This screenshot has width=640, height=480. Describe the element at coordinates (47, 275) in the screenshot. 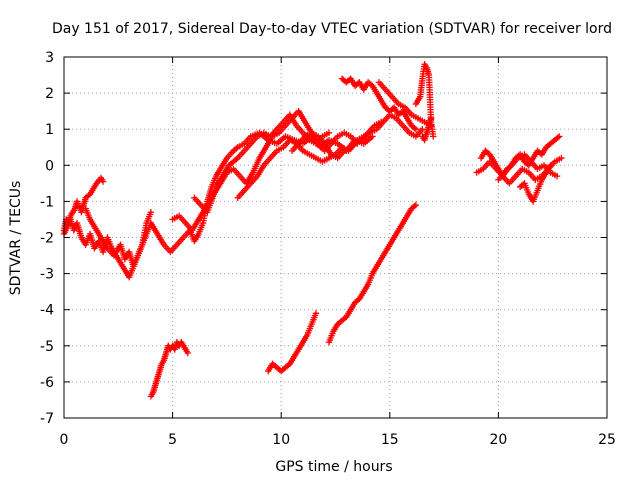

I see `y-tick-label: -3` at that location.